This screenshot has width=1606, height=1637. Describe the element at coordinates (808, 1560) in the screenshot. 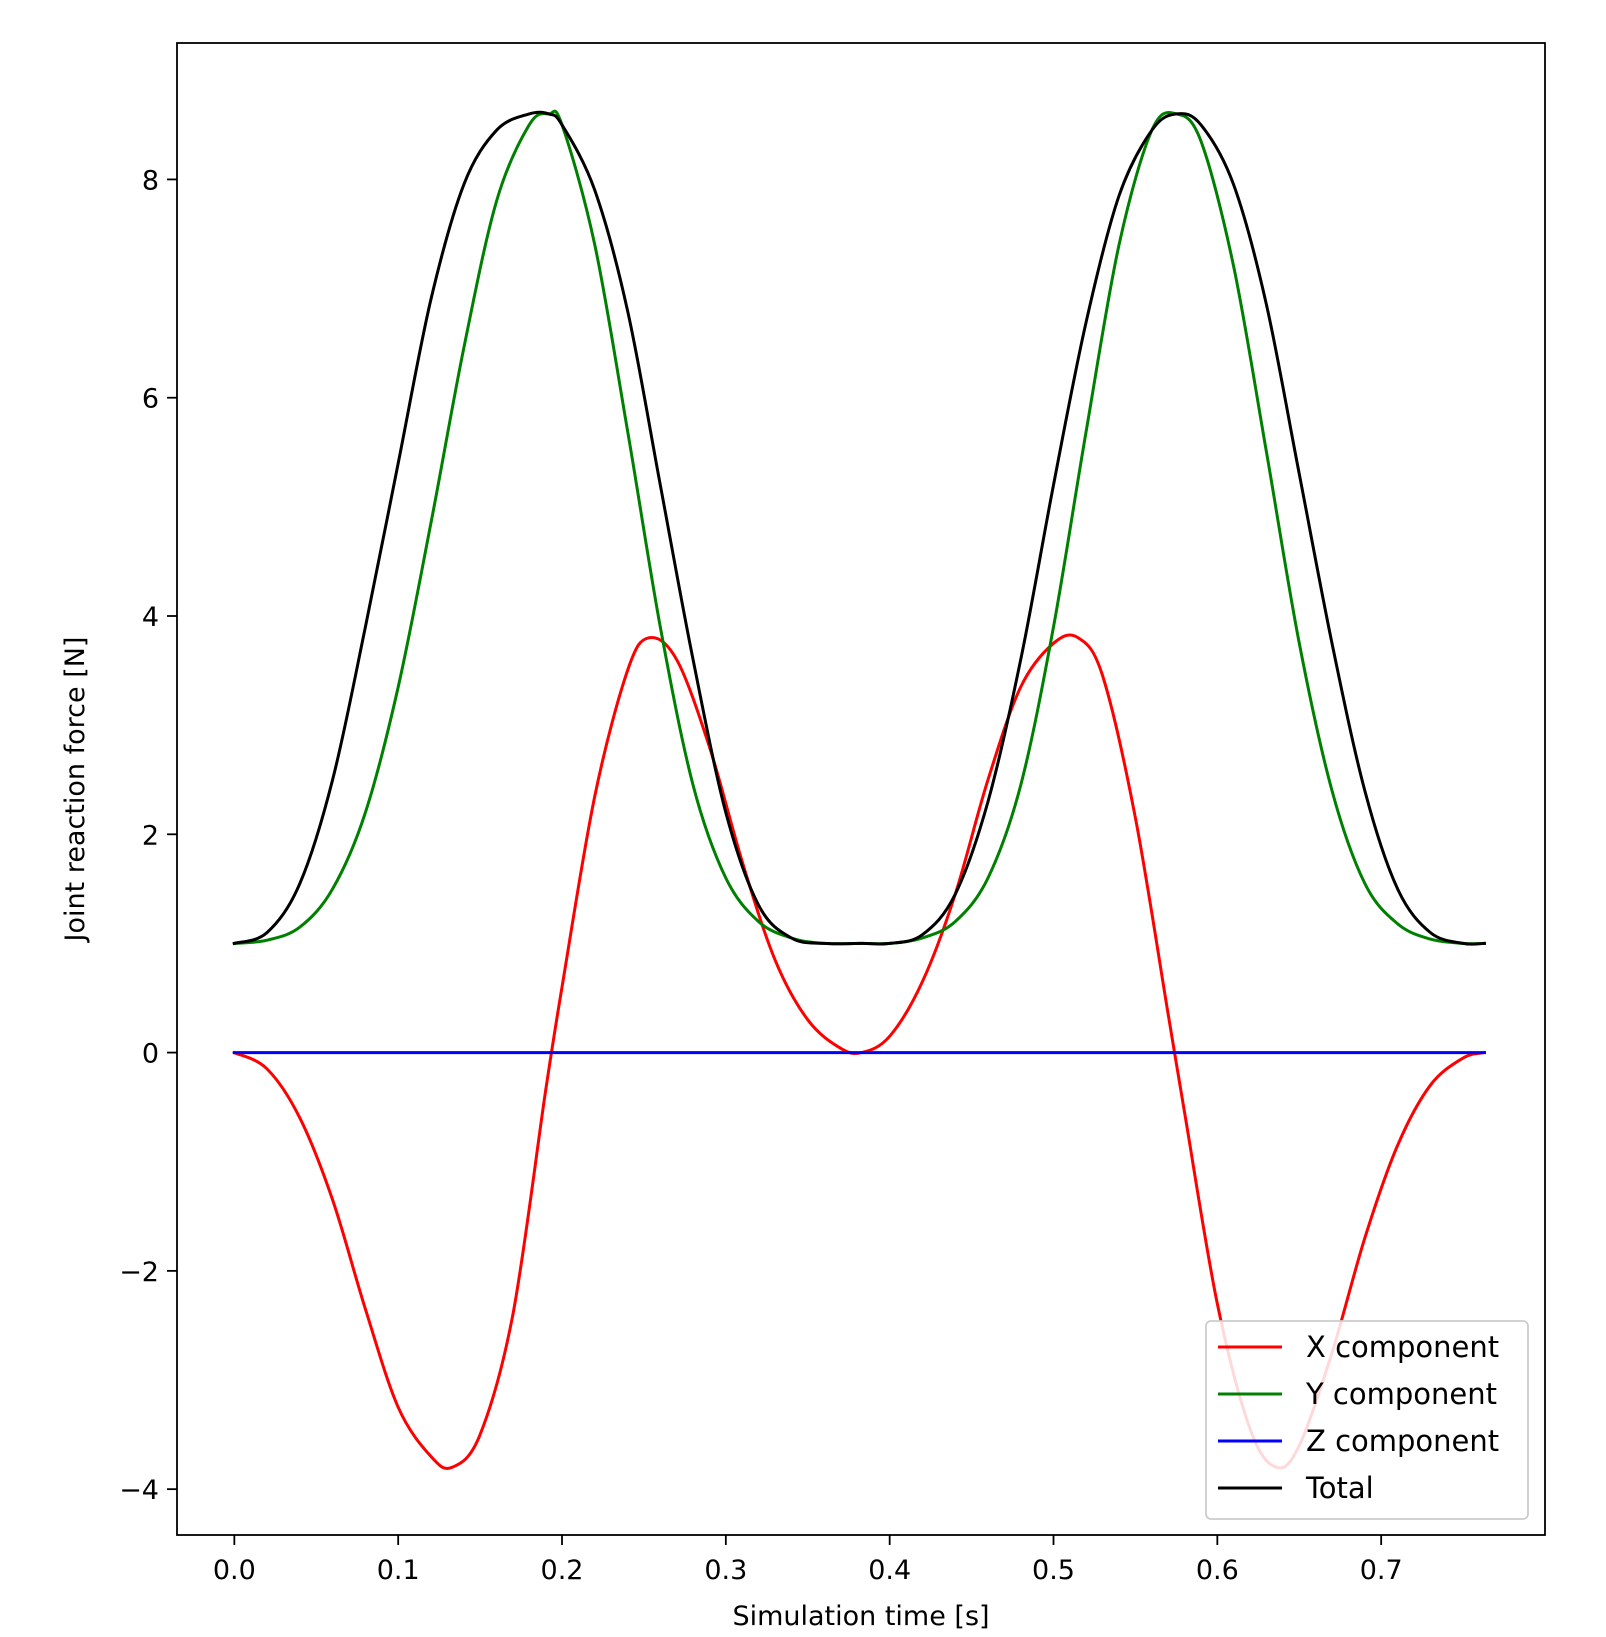

I see `x-axis-ticks: 0.0 0.1 0.2 0.3 0.4 0.5 0.6 0.7` at that location.